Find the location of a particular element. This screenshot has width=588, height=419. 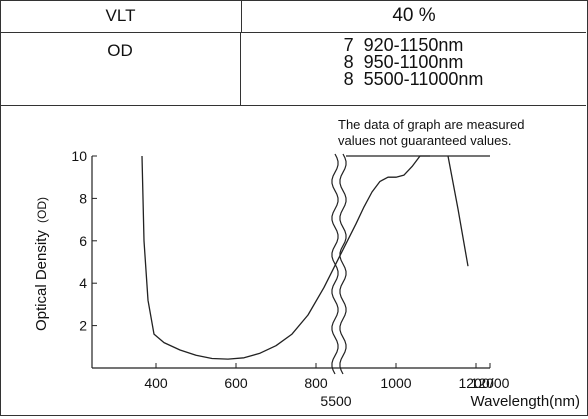

axis-break-wave is located at coordinates (339, 264).